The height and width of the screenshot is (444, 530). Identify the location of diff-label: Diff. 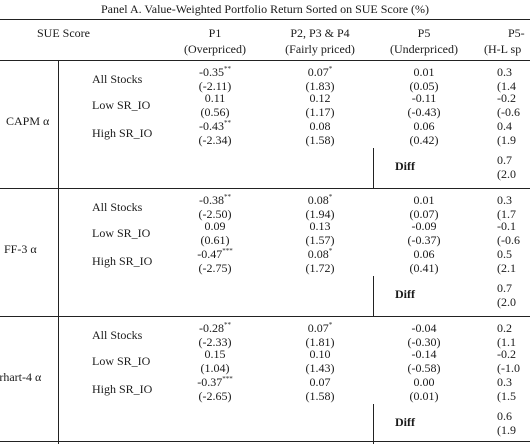
(405, 294).